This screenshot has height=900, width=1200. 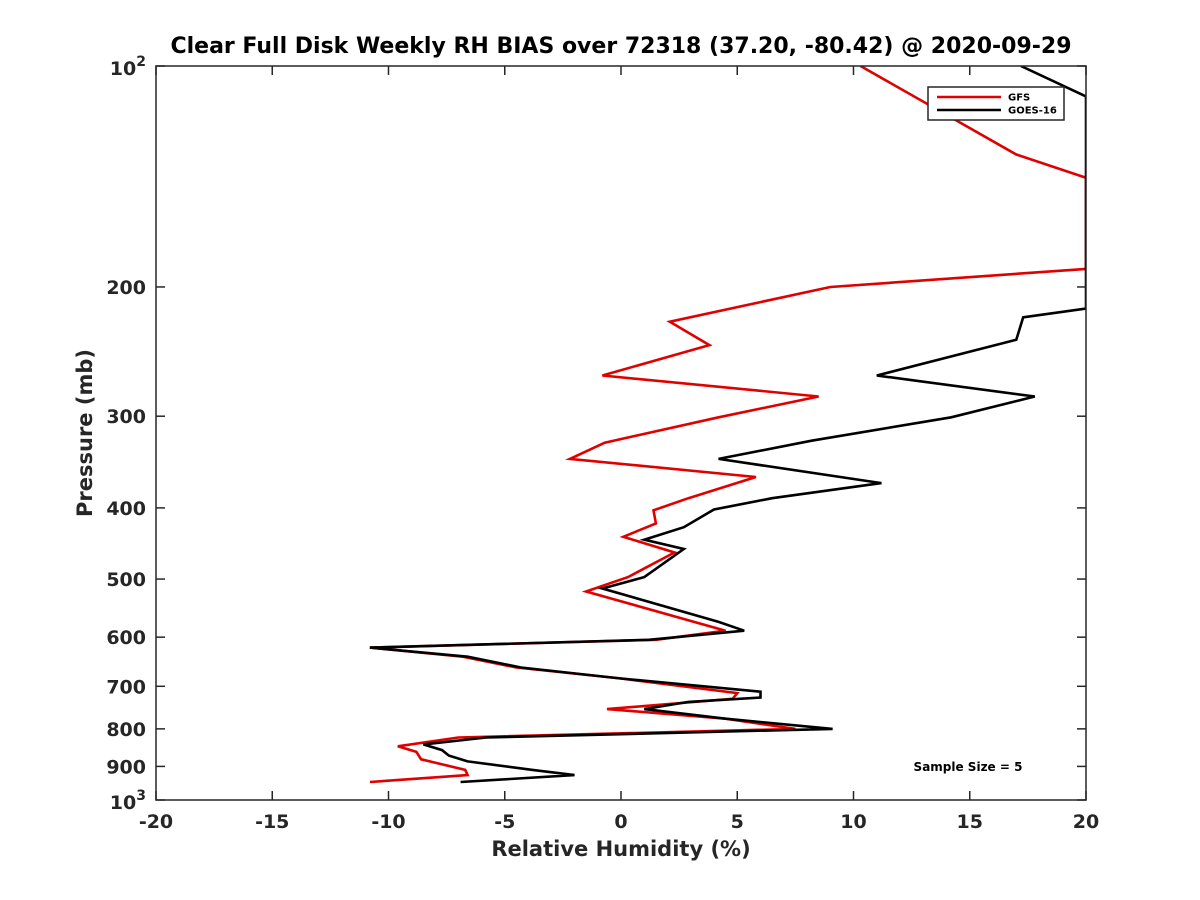 I want to click on y-tick-label: 600, so click(x=126, y=638).